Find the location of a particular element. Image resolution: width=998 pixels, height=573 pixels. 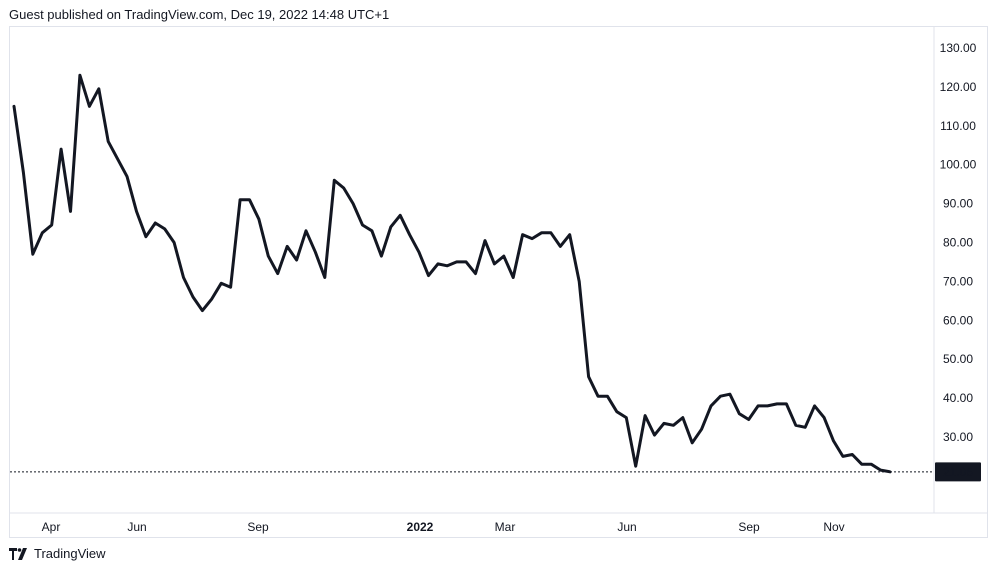

price-tick-label: 40.00 is located at coordinates (958, 398).